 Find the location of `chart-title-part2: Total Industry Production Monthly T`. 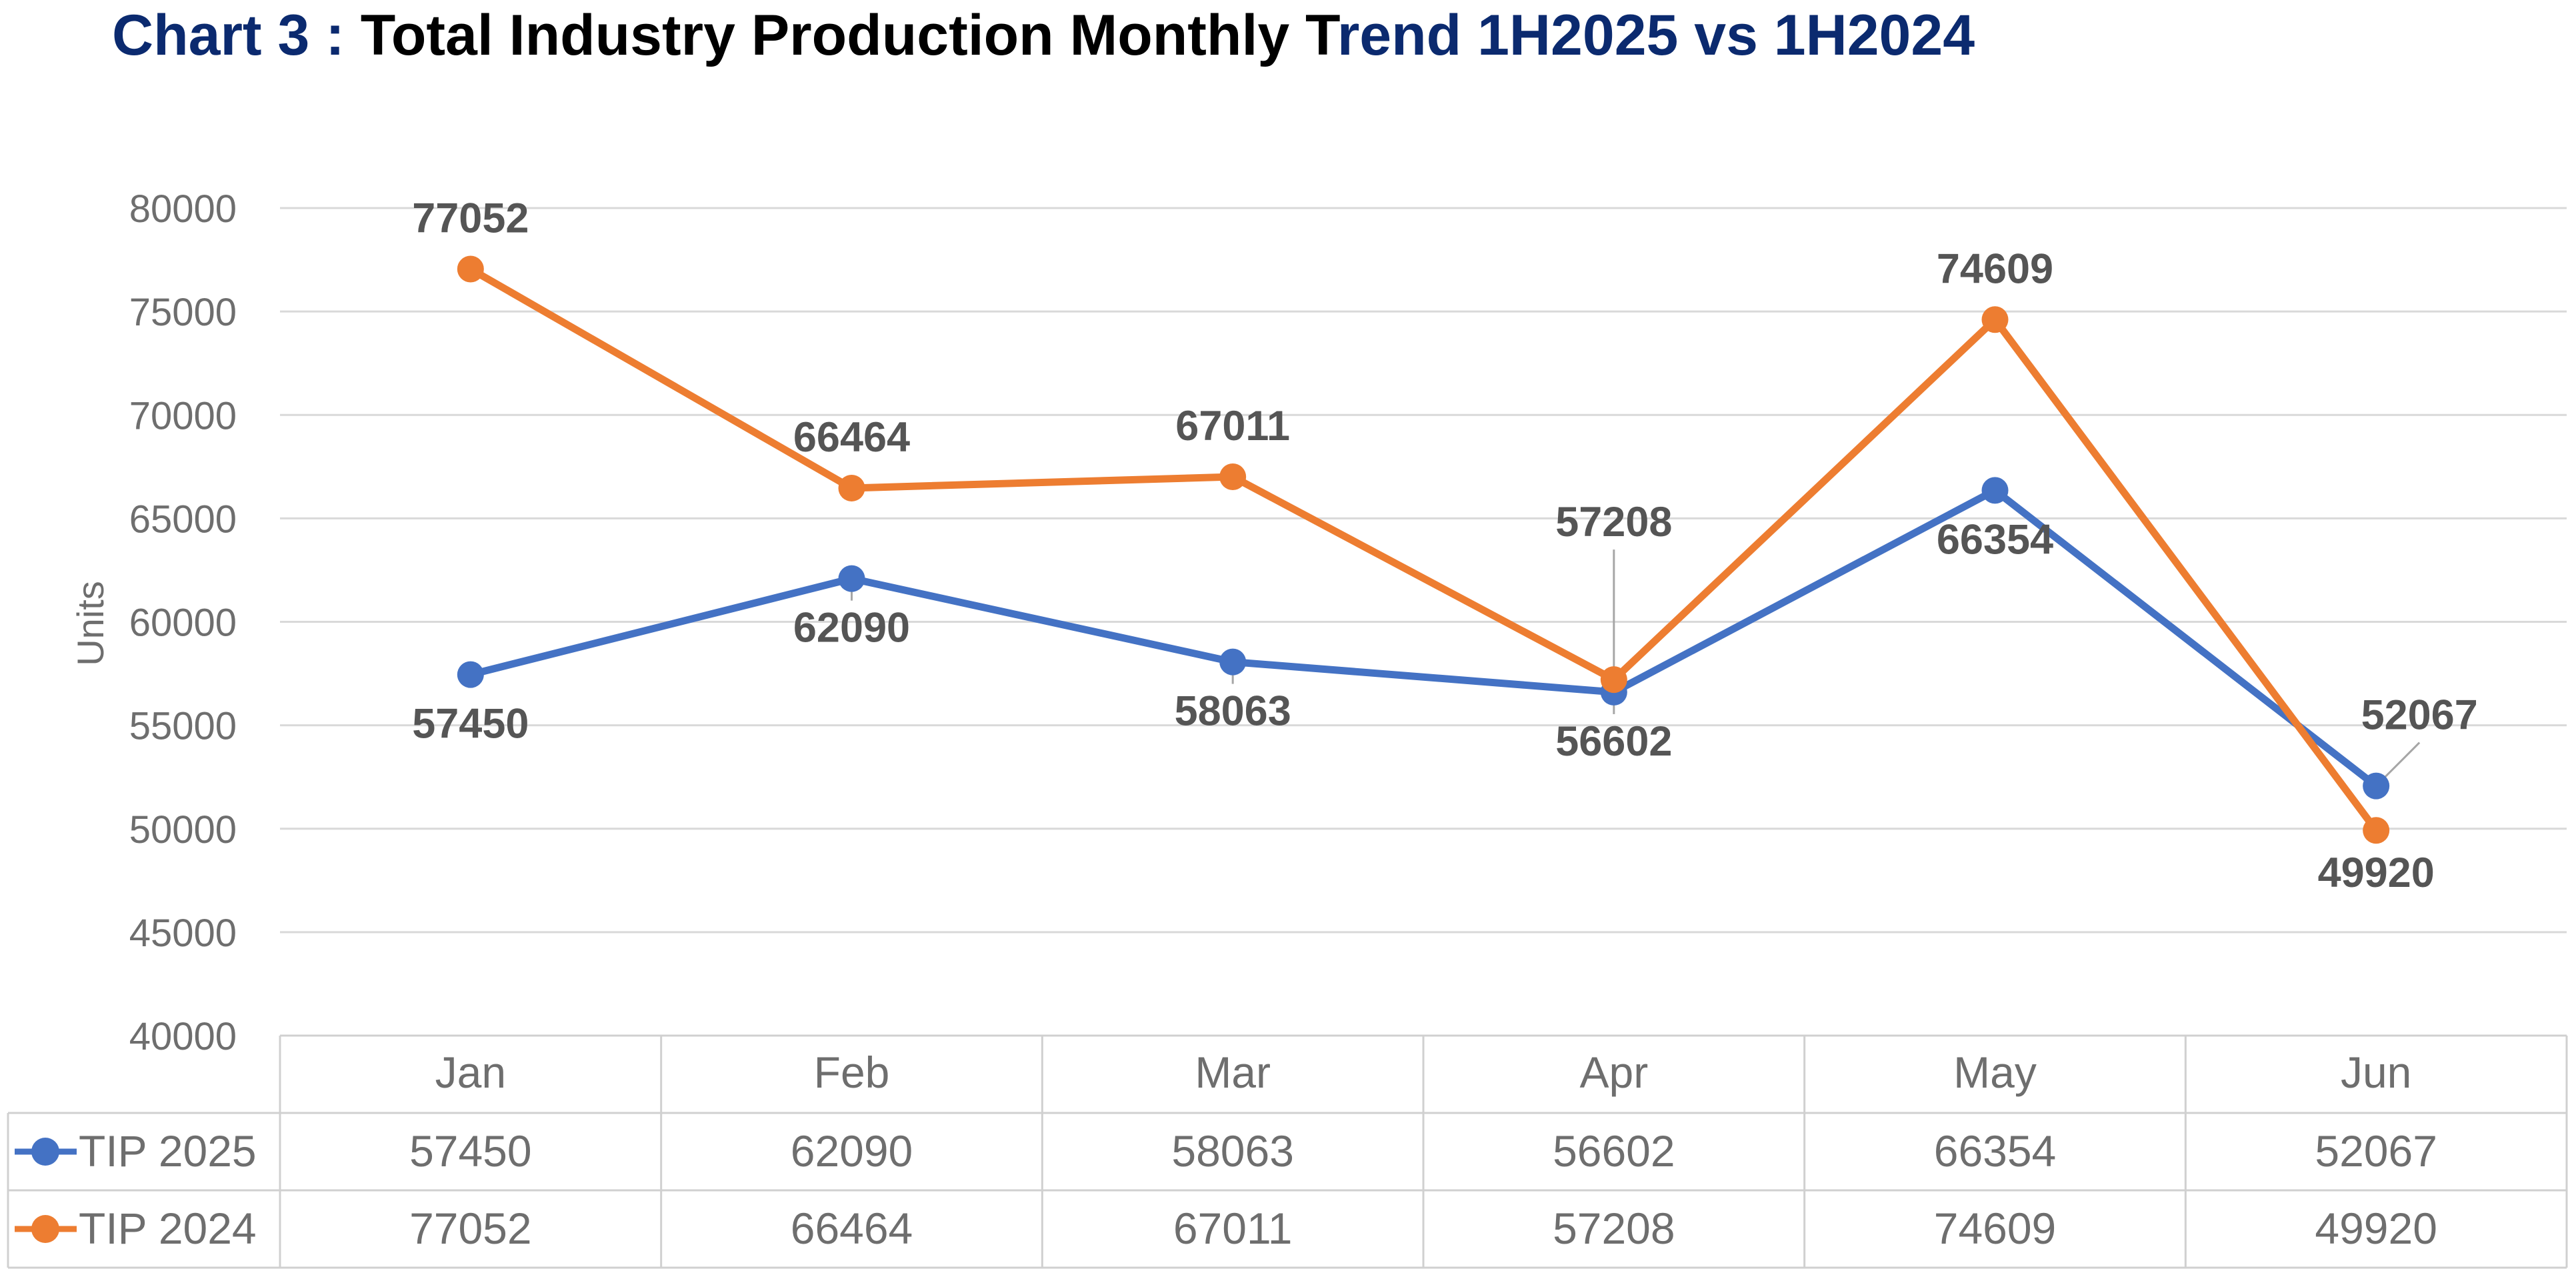

chart-title-part2: Total Industry Production Monthly T is located at coordinates (850, 35).